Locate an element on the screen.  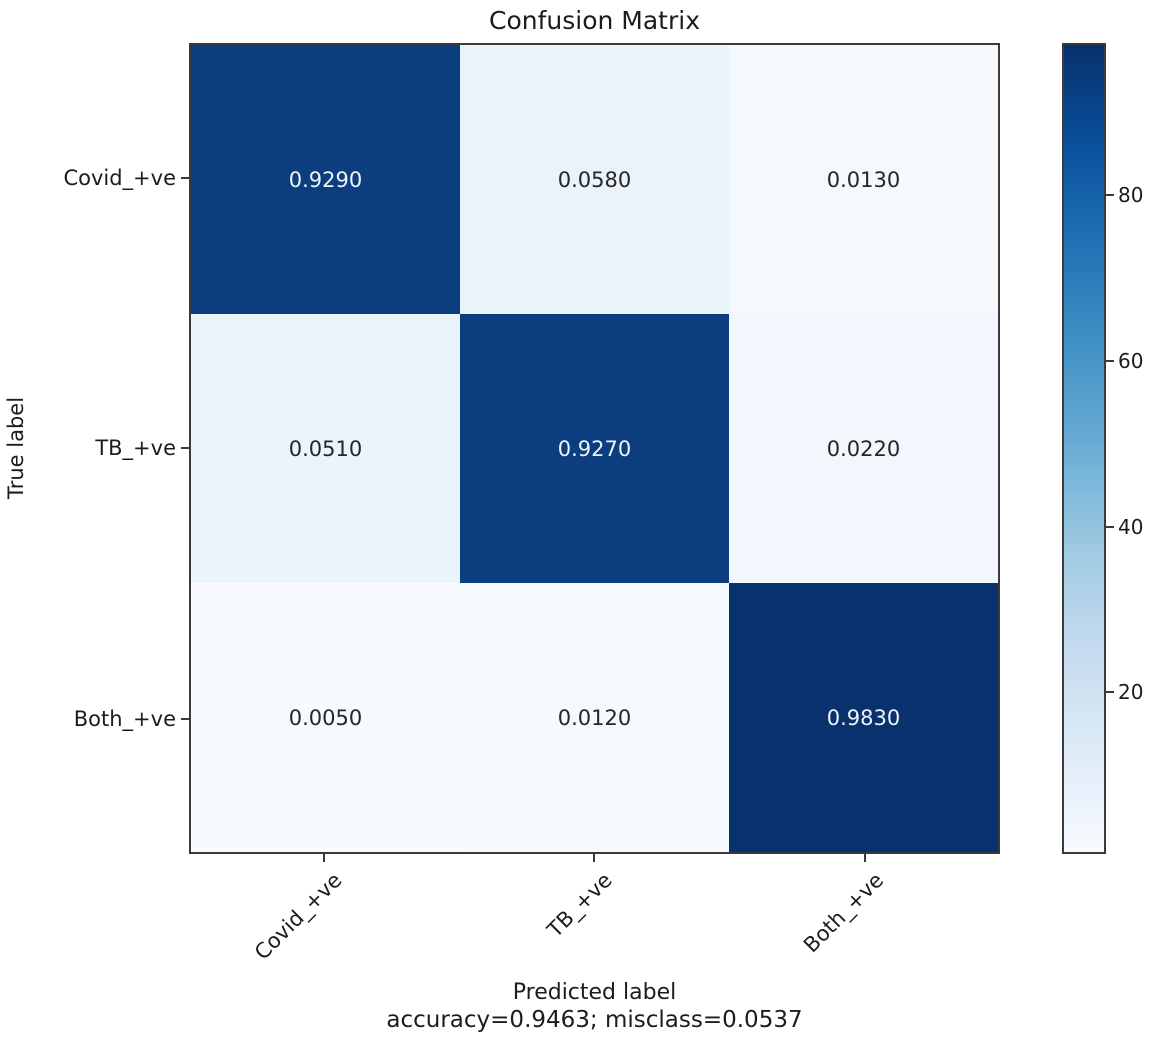
matrix-cell: 0.0120 is located at coordinates (594, 717).